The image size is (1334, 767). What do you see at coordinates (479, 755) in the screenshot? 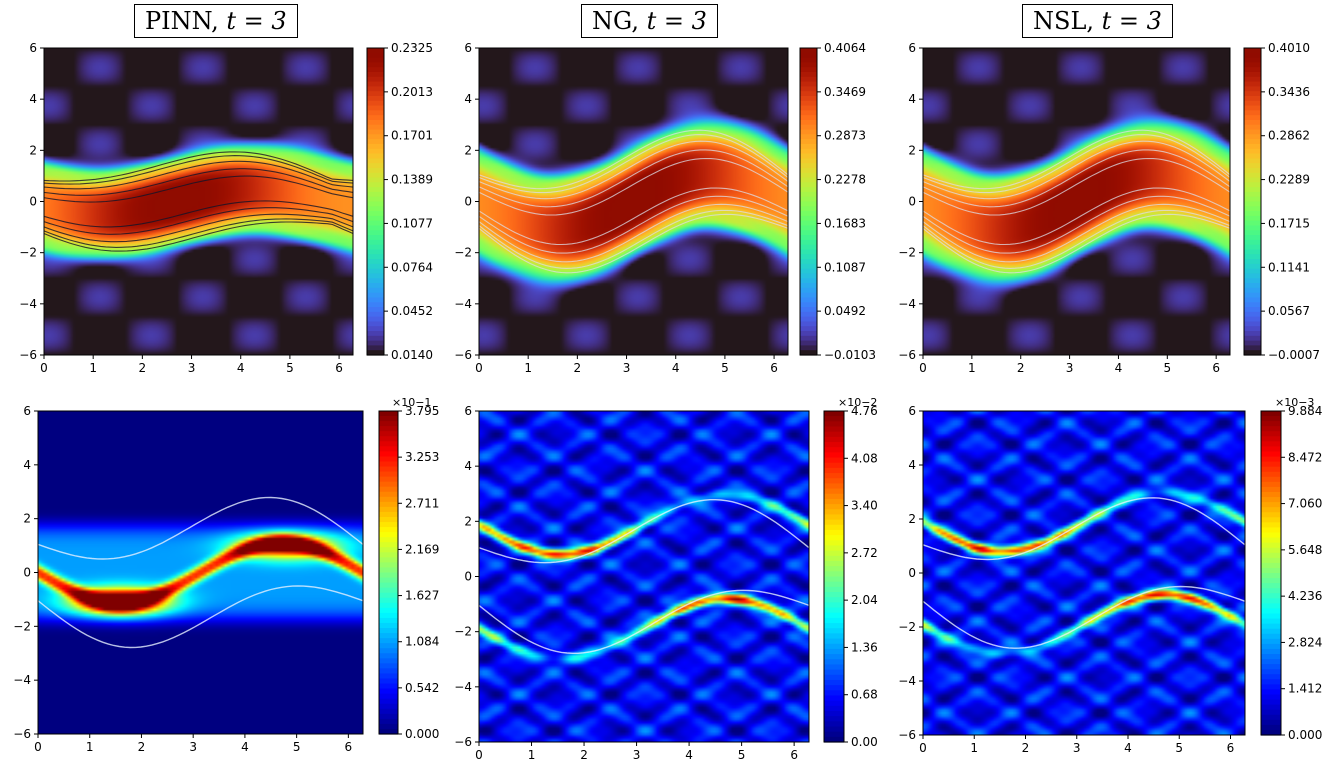
I see `x-tick-label: 0` at bounding box center [479, 755].